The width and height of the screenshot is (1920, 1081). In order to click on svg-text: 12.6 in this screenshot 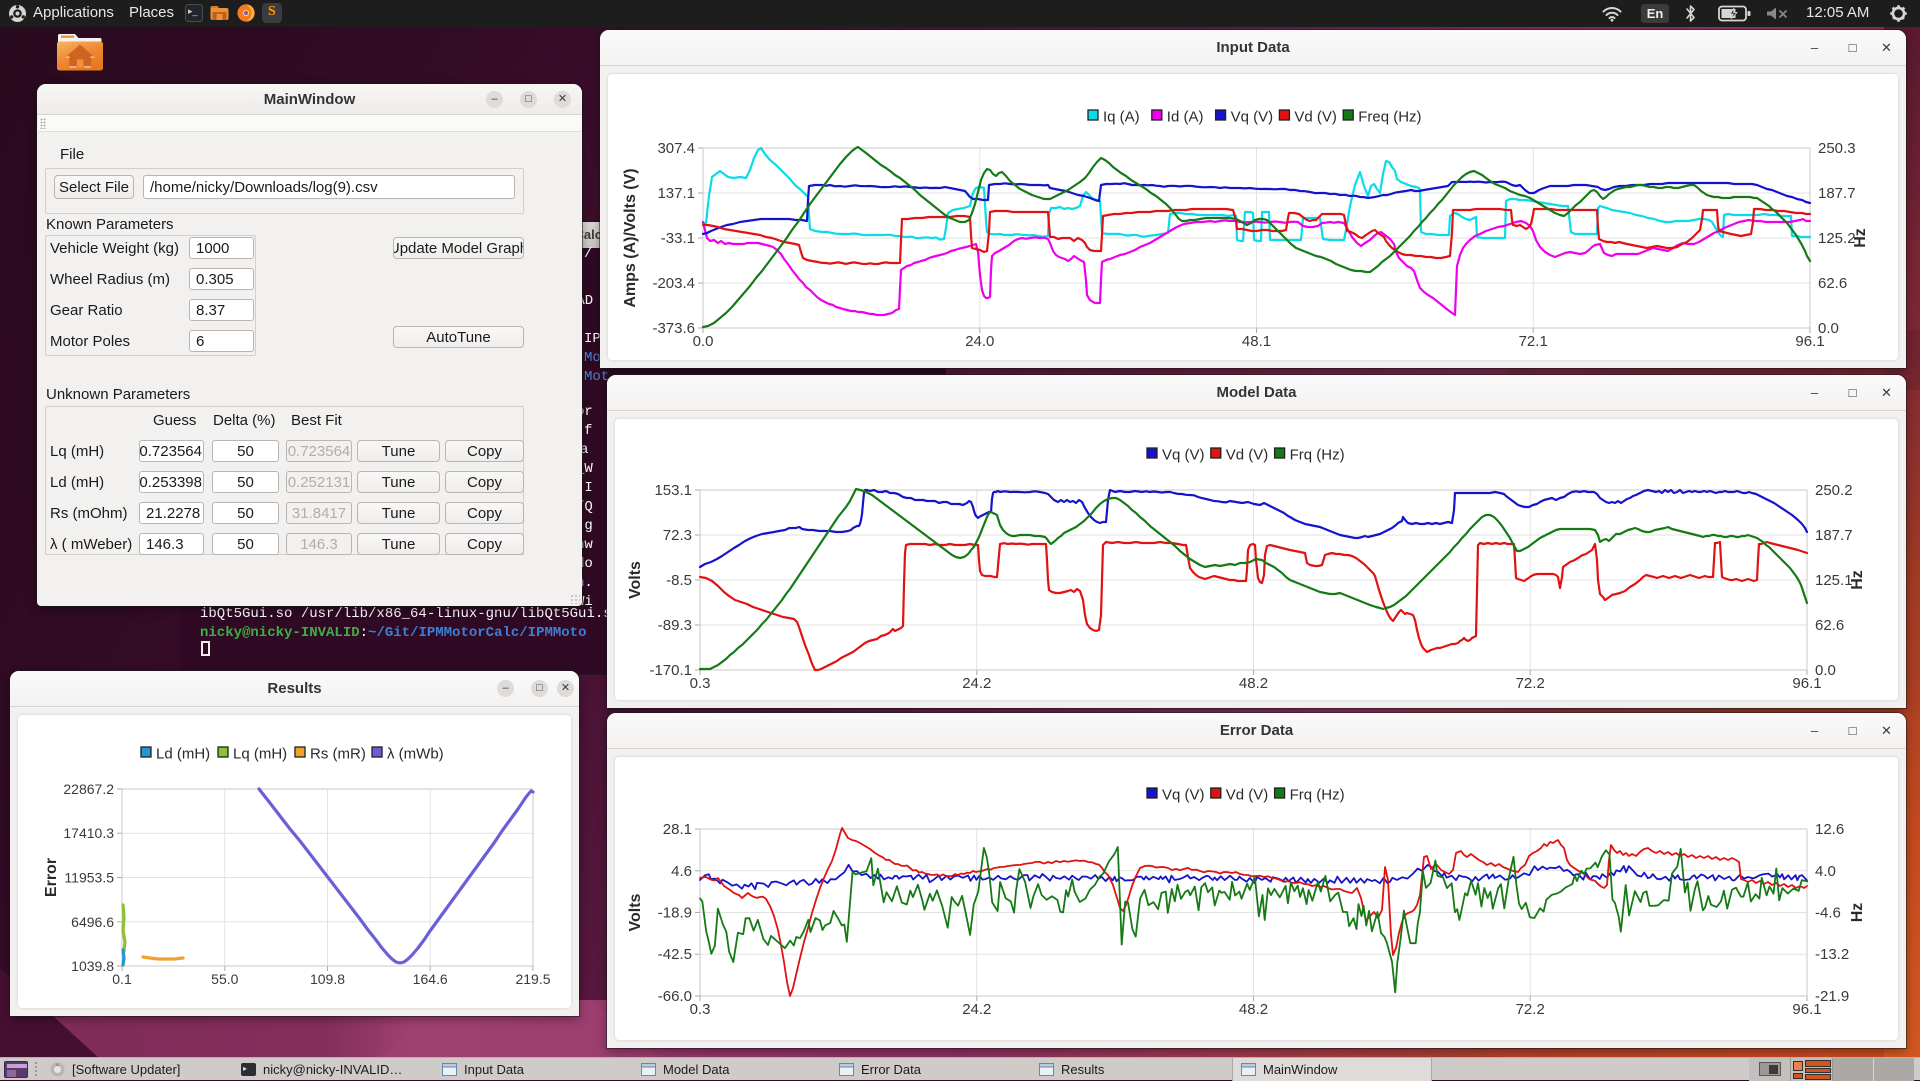, I will do `click(1829, 829)`.